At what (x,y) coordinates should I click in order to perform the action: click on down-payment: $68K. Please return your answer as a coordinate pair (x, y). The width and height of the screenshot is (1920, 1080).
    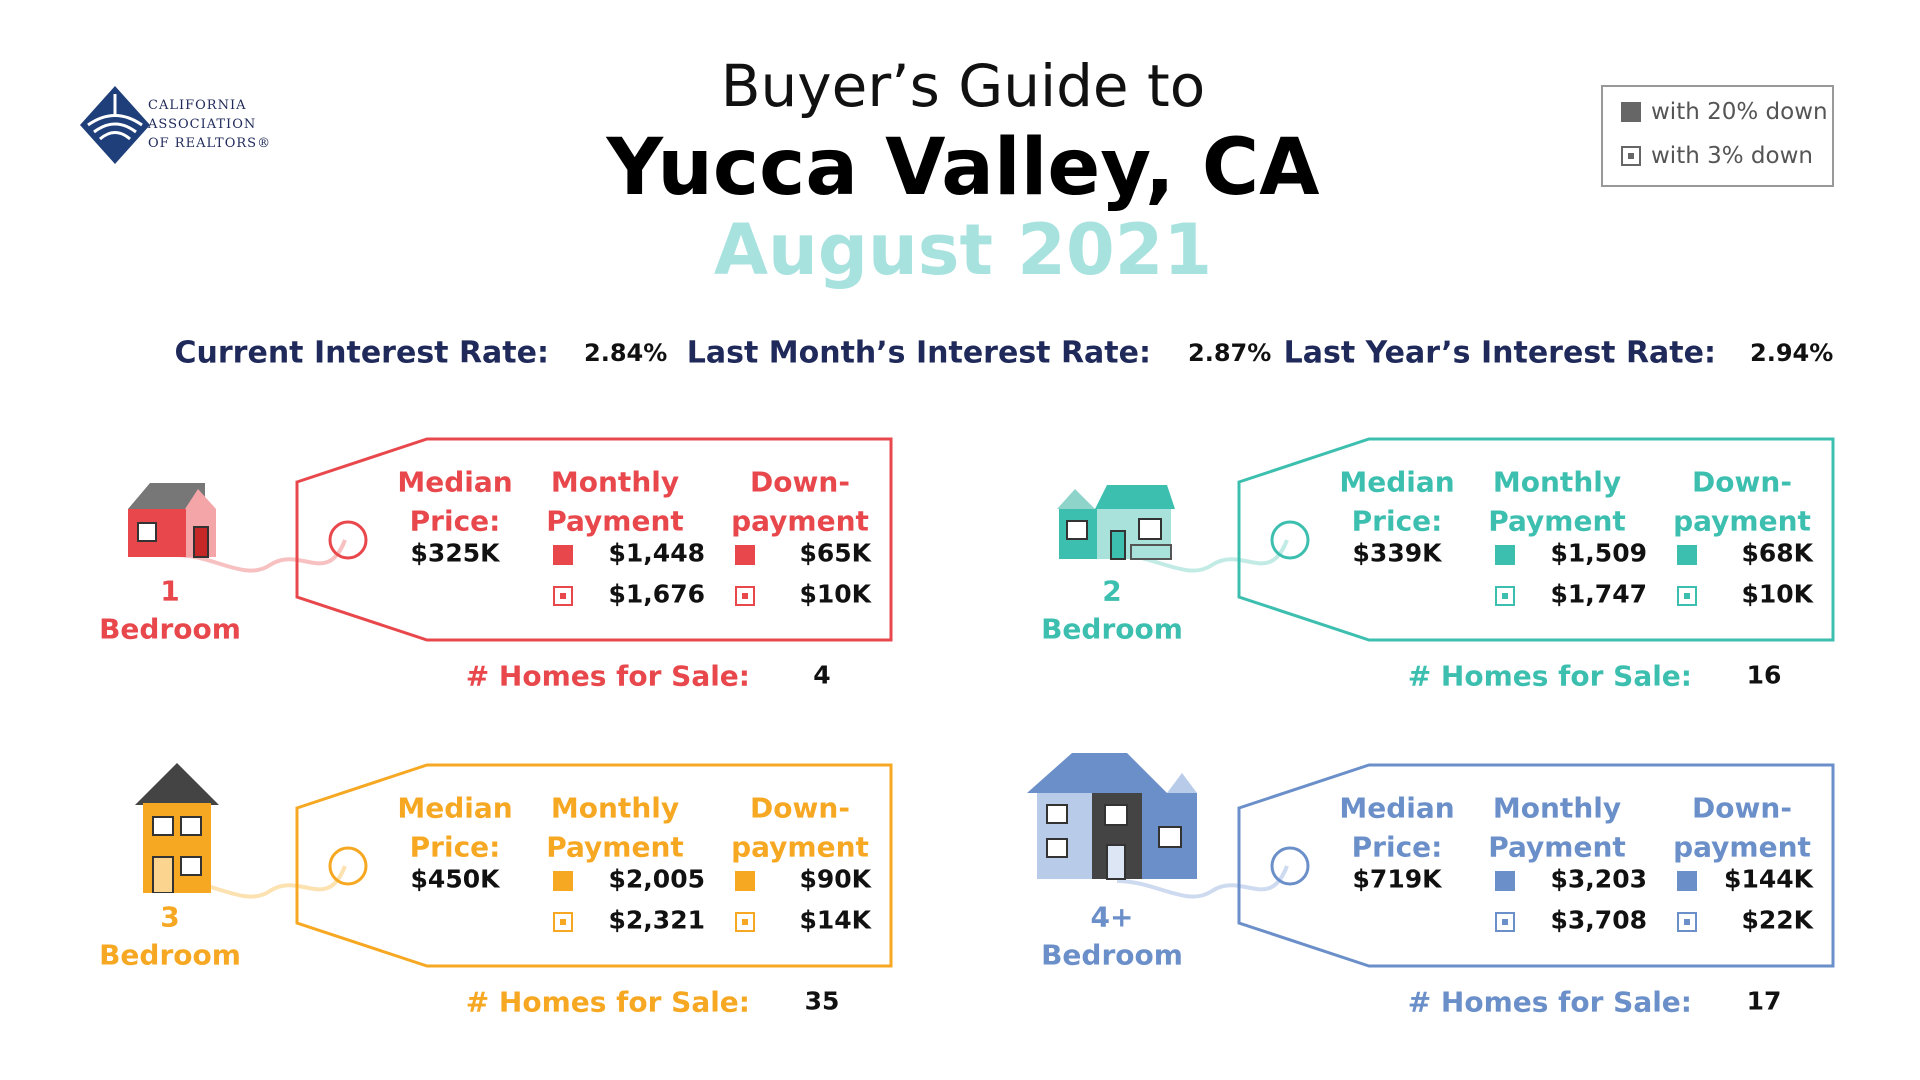
    Looking at the image, I should click on (1777, 553).